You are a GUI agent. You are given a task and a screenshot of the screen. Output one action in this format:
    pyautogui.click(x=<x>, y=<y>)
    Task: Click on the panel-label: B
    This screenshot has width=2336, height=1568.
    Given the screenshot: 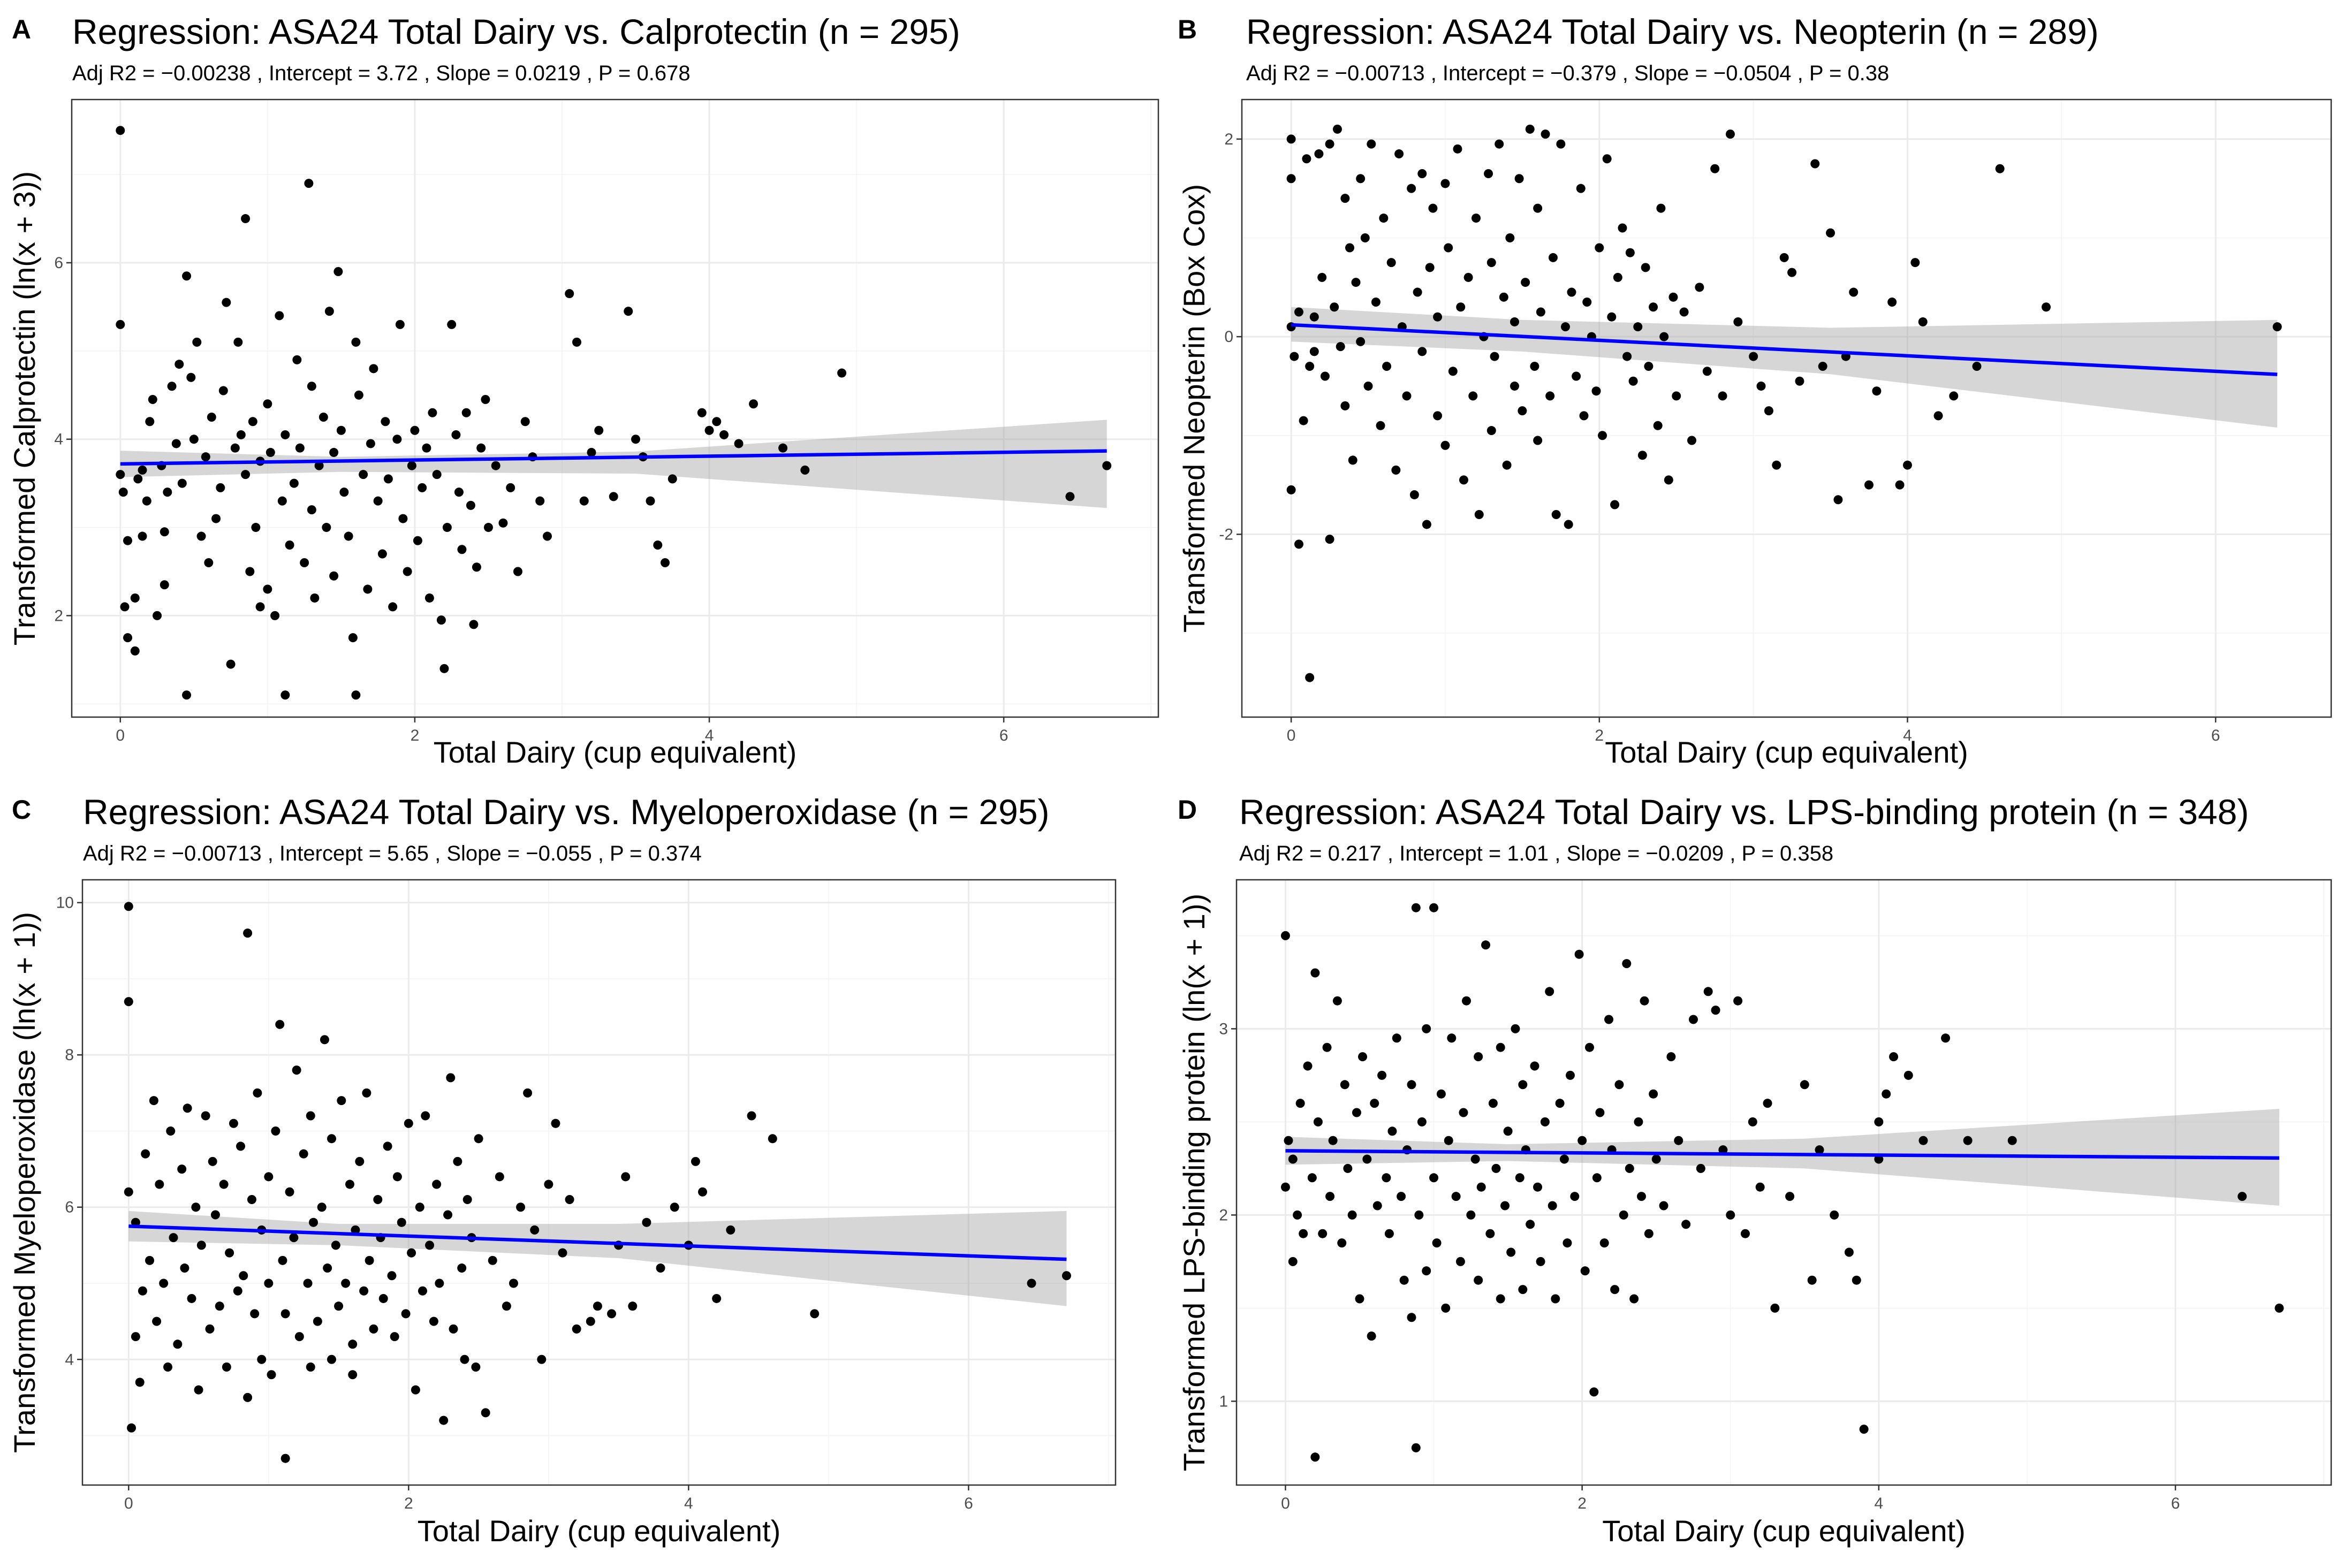 What is the action you would take?
    pyautogui.click(x=1187, y=29)
    